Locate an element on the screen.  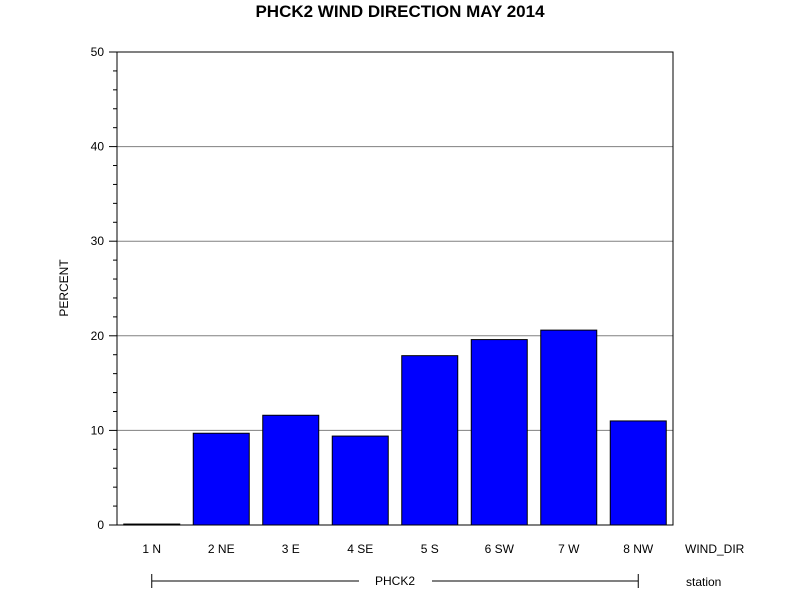
chart-title: PHCK2 WIND DIRECTION MAY 2014 is located at coordinates (400, 11).